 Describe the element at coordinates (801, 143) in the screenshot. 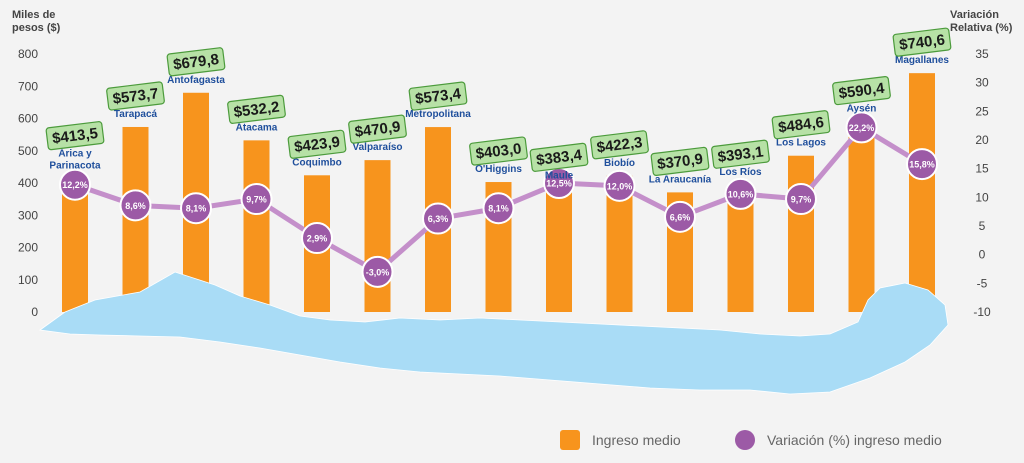

I see `region-label: Los Lagos` at that location.